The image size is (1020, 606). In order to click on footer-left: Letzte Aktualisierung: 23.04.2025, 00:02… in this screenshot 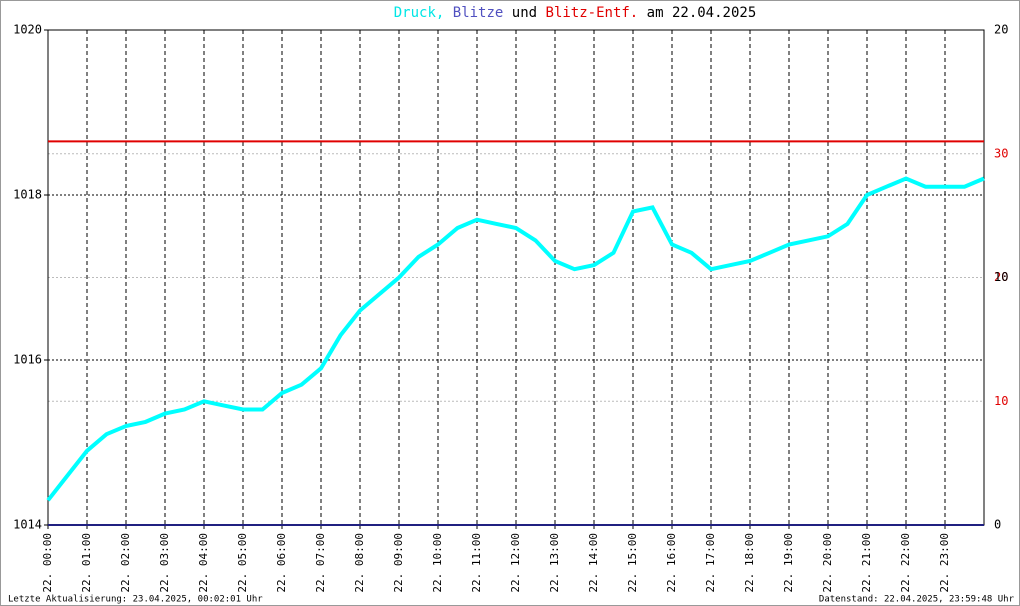, I will do `click(135, 600)`.